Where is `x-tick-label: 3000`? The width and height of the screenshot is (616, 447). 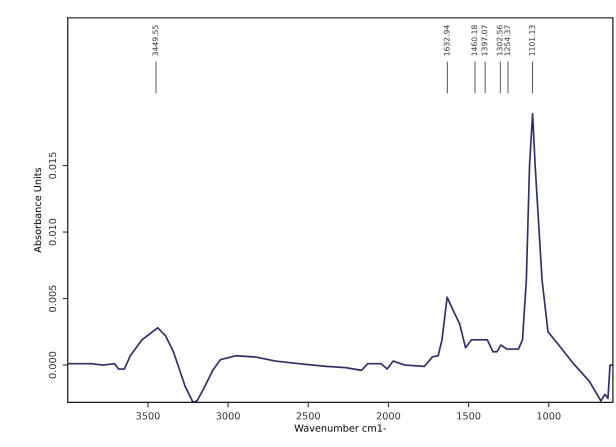
x-tick-label: 3000 is located at coordinates (228, 416).